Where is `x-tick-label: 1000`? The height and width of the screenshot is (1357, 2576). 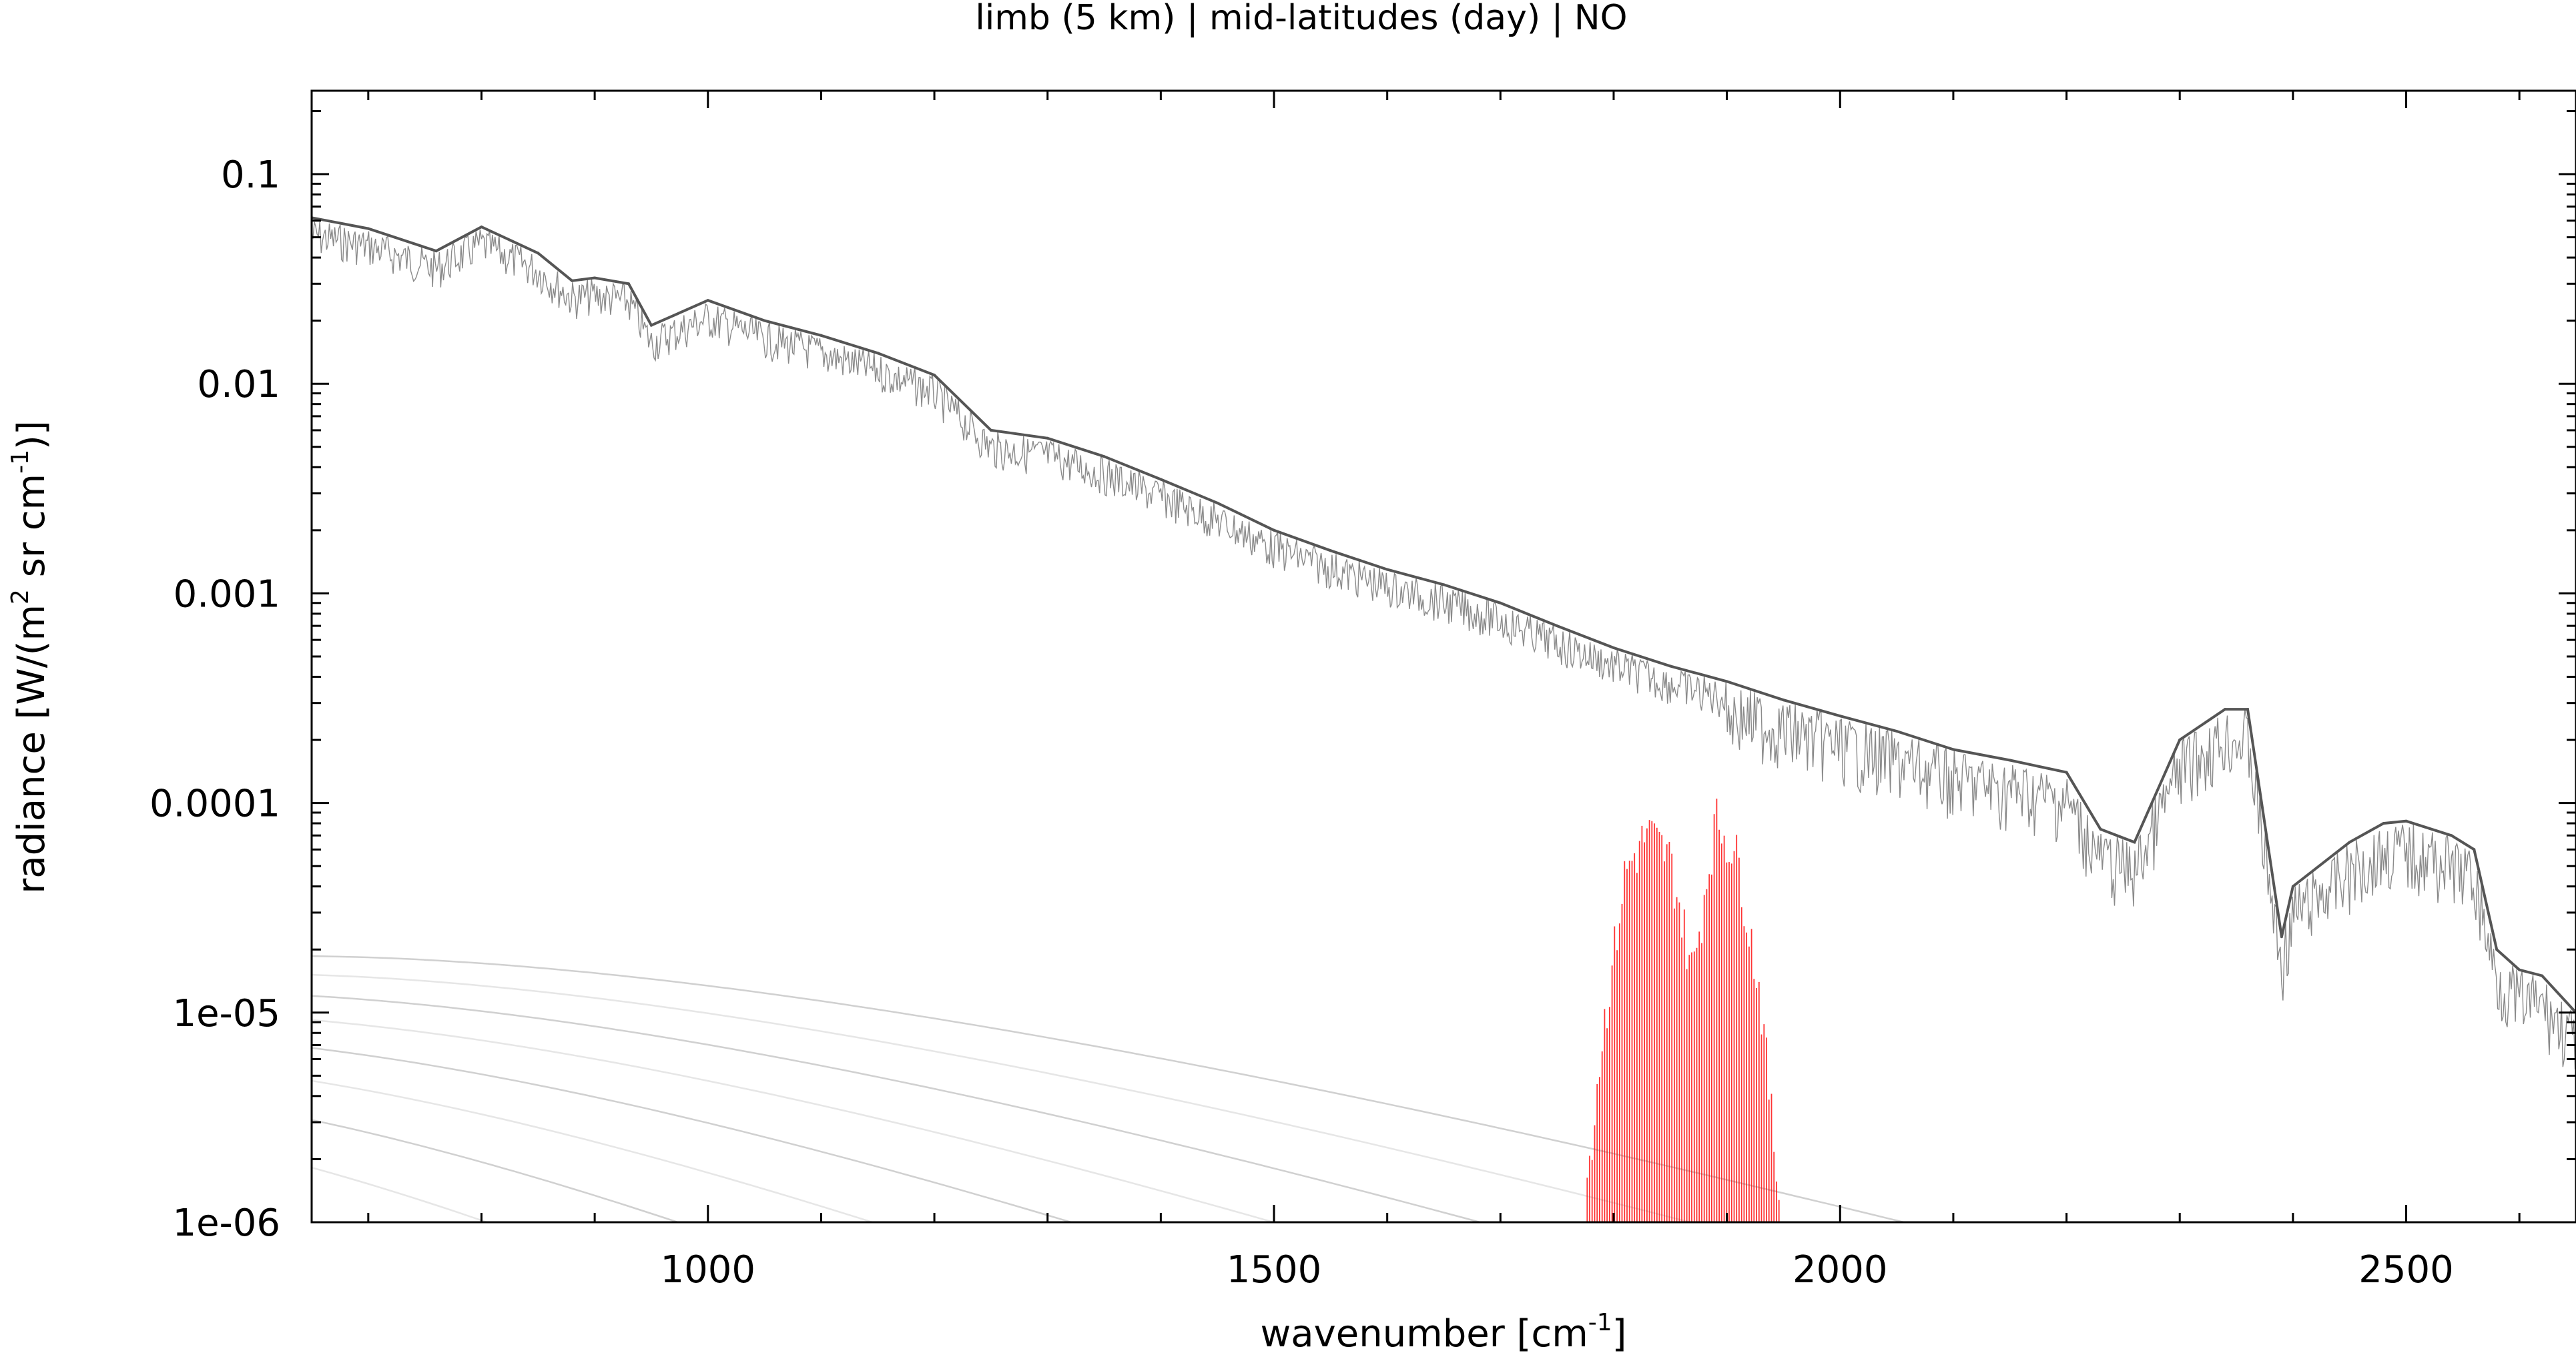
x-tick-label: 1000 is located at coordinates (708, 1270).